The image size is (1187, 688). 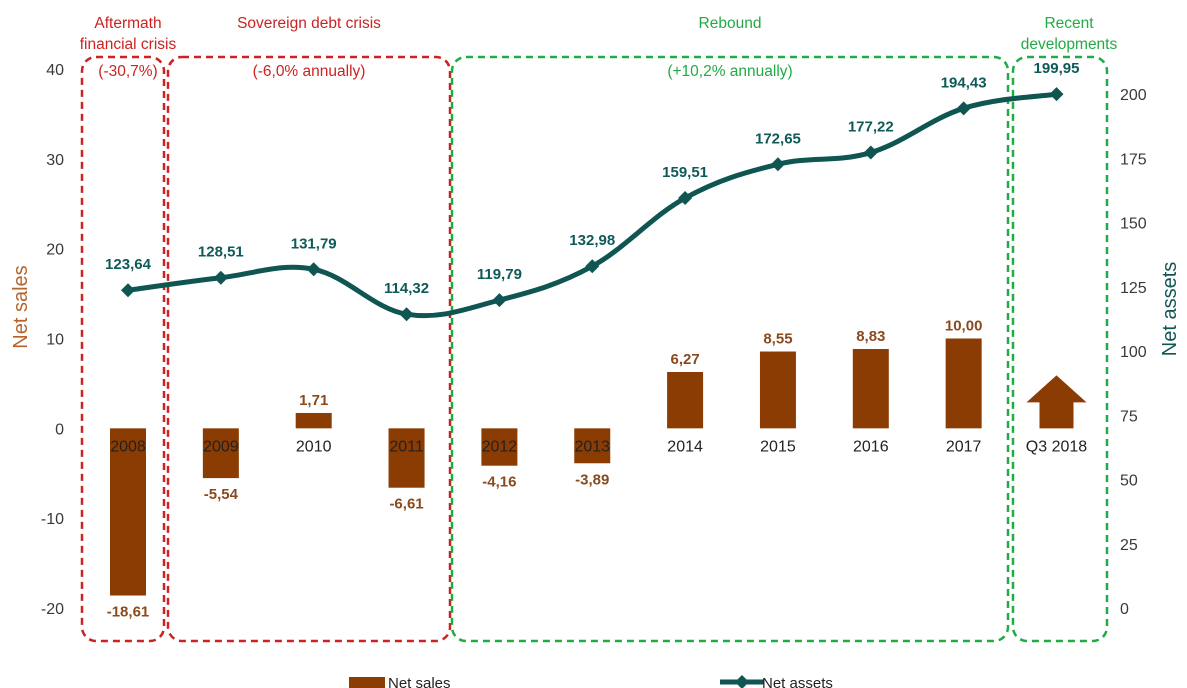 I want to click on net-assets-value-label: 123,64, so click(x=128, y=264).